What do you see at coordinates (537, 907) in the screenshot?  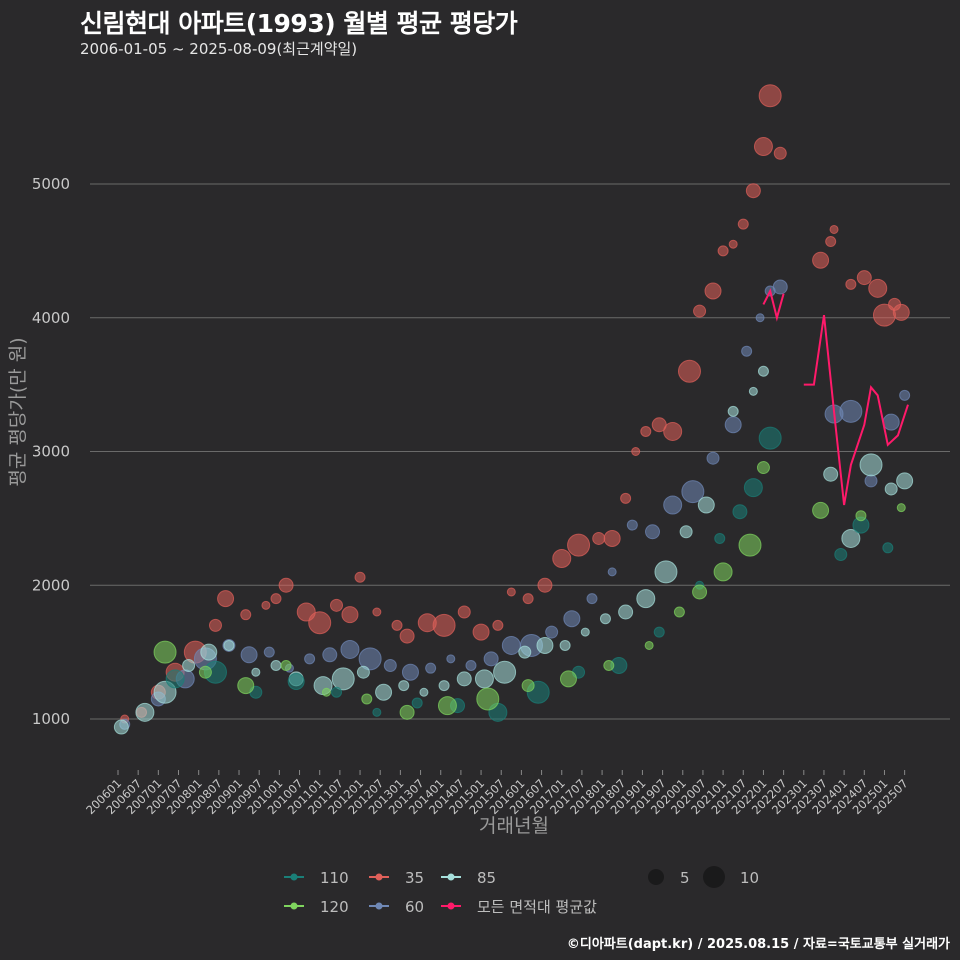 I see `legend-label: 모든 면적대 평균값` at bounding box center [537, 907].